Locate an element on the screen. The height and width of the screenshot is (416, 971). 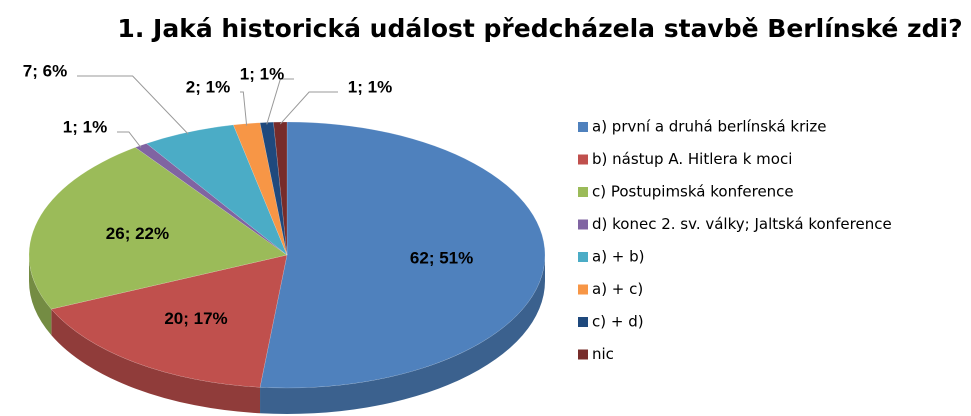
legend-label: nic is located at coordinates (603, 354).